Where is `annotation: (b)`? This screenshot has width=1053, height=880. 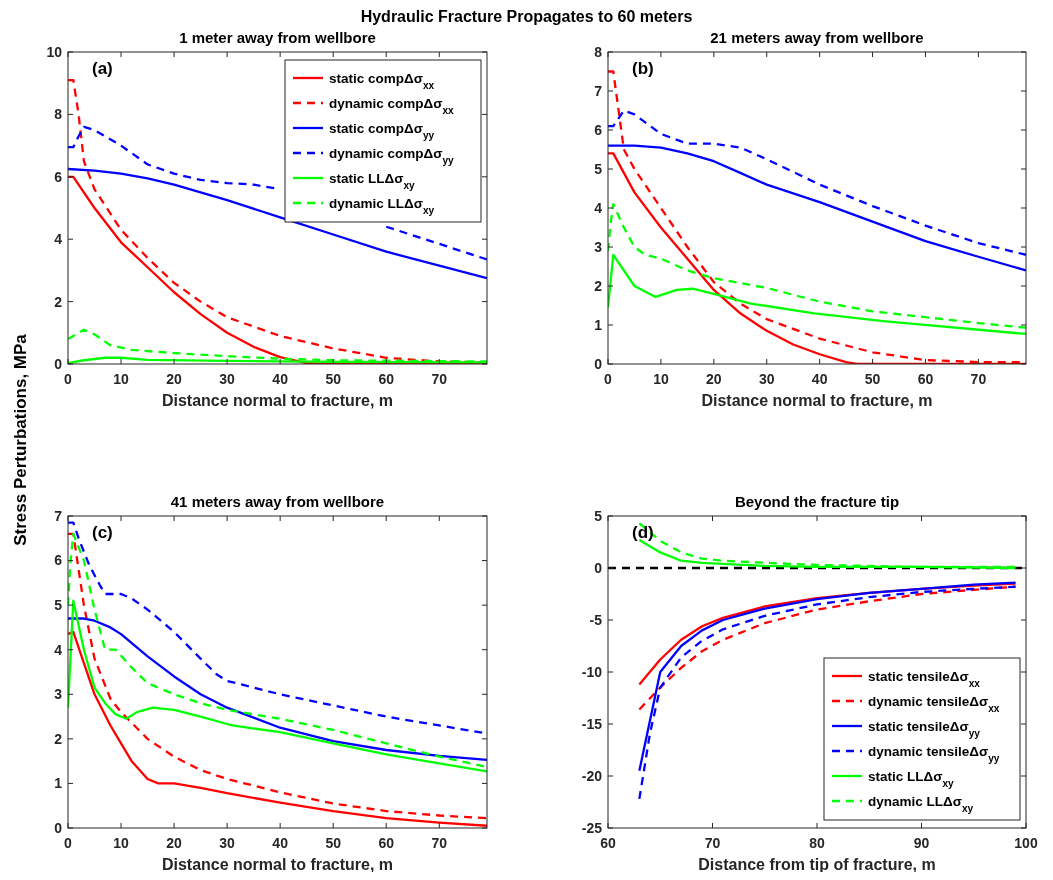
annotation: (b) is located at coordinates (643, 68).